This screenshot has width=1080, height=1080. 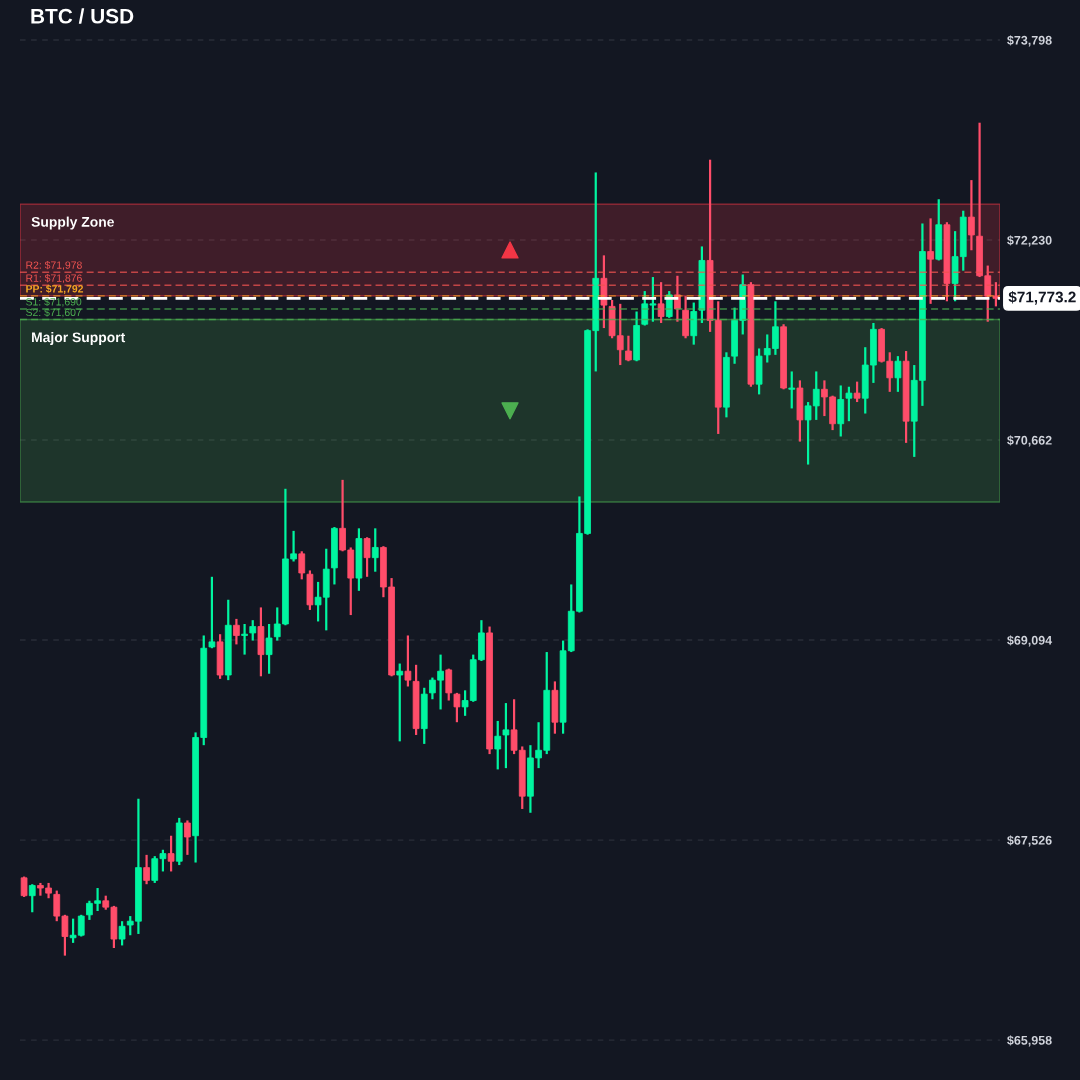 I want to click on ref-line-label: PP: $71,792, so click(x=55, y=289).